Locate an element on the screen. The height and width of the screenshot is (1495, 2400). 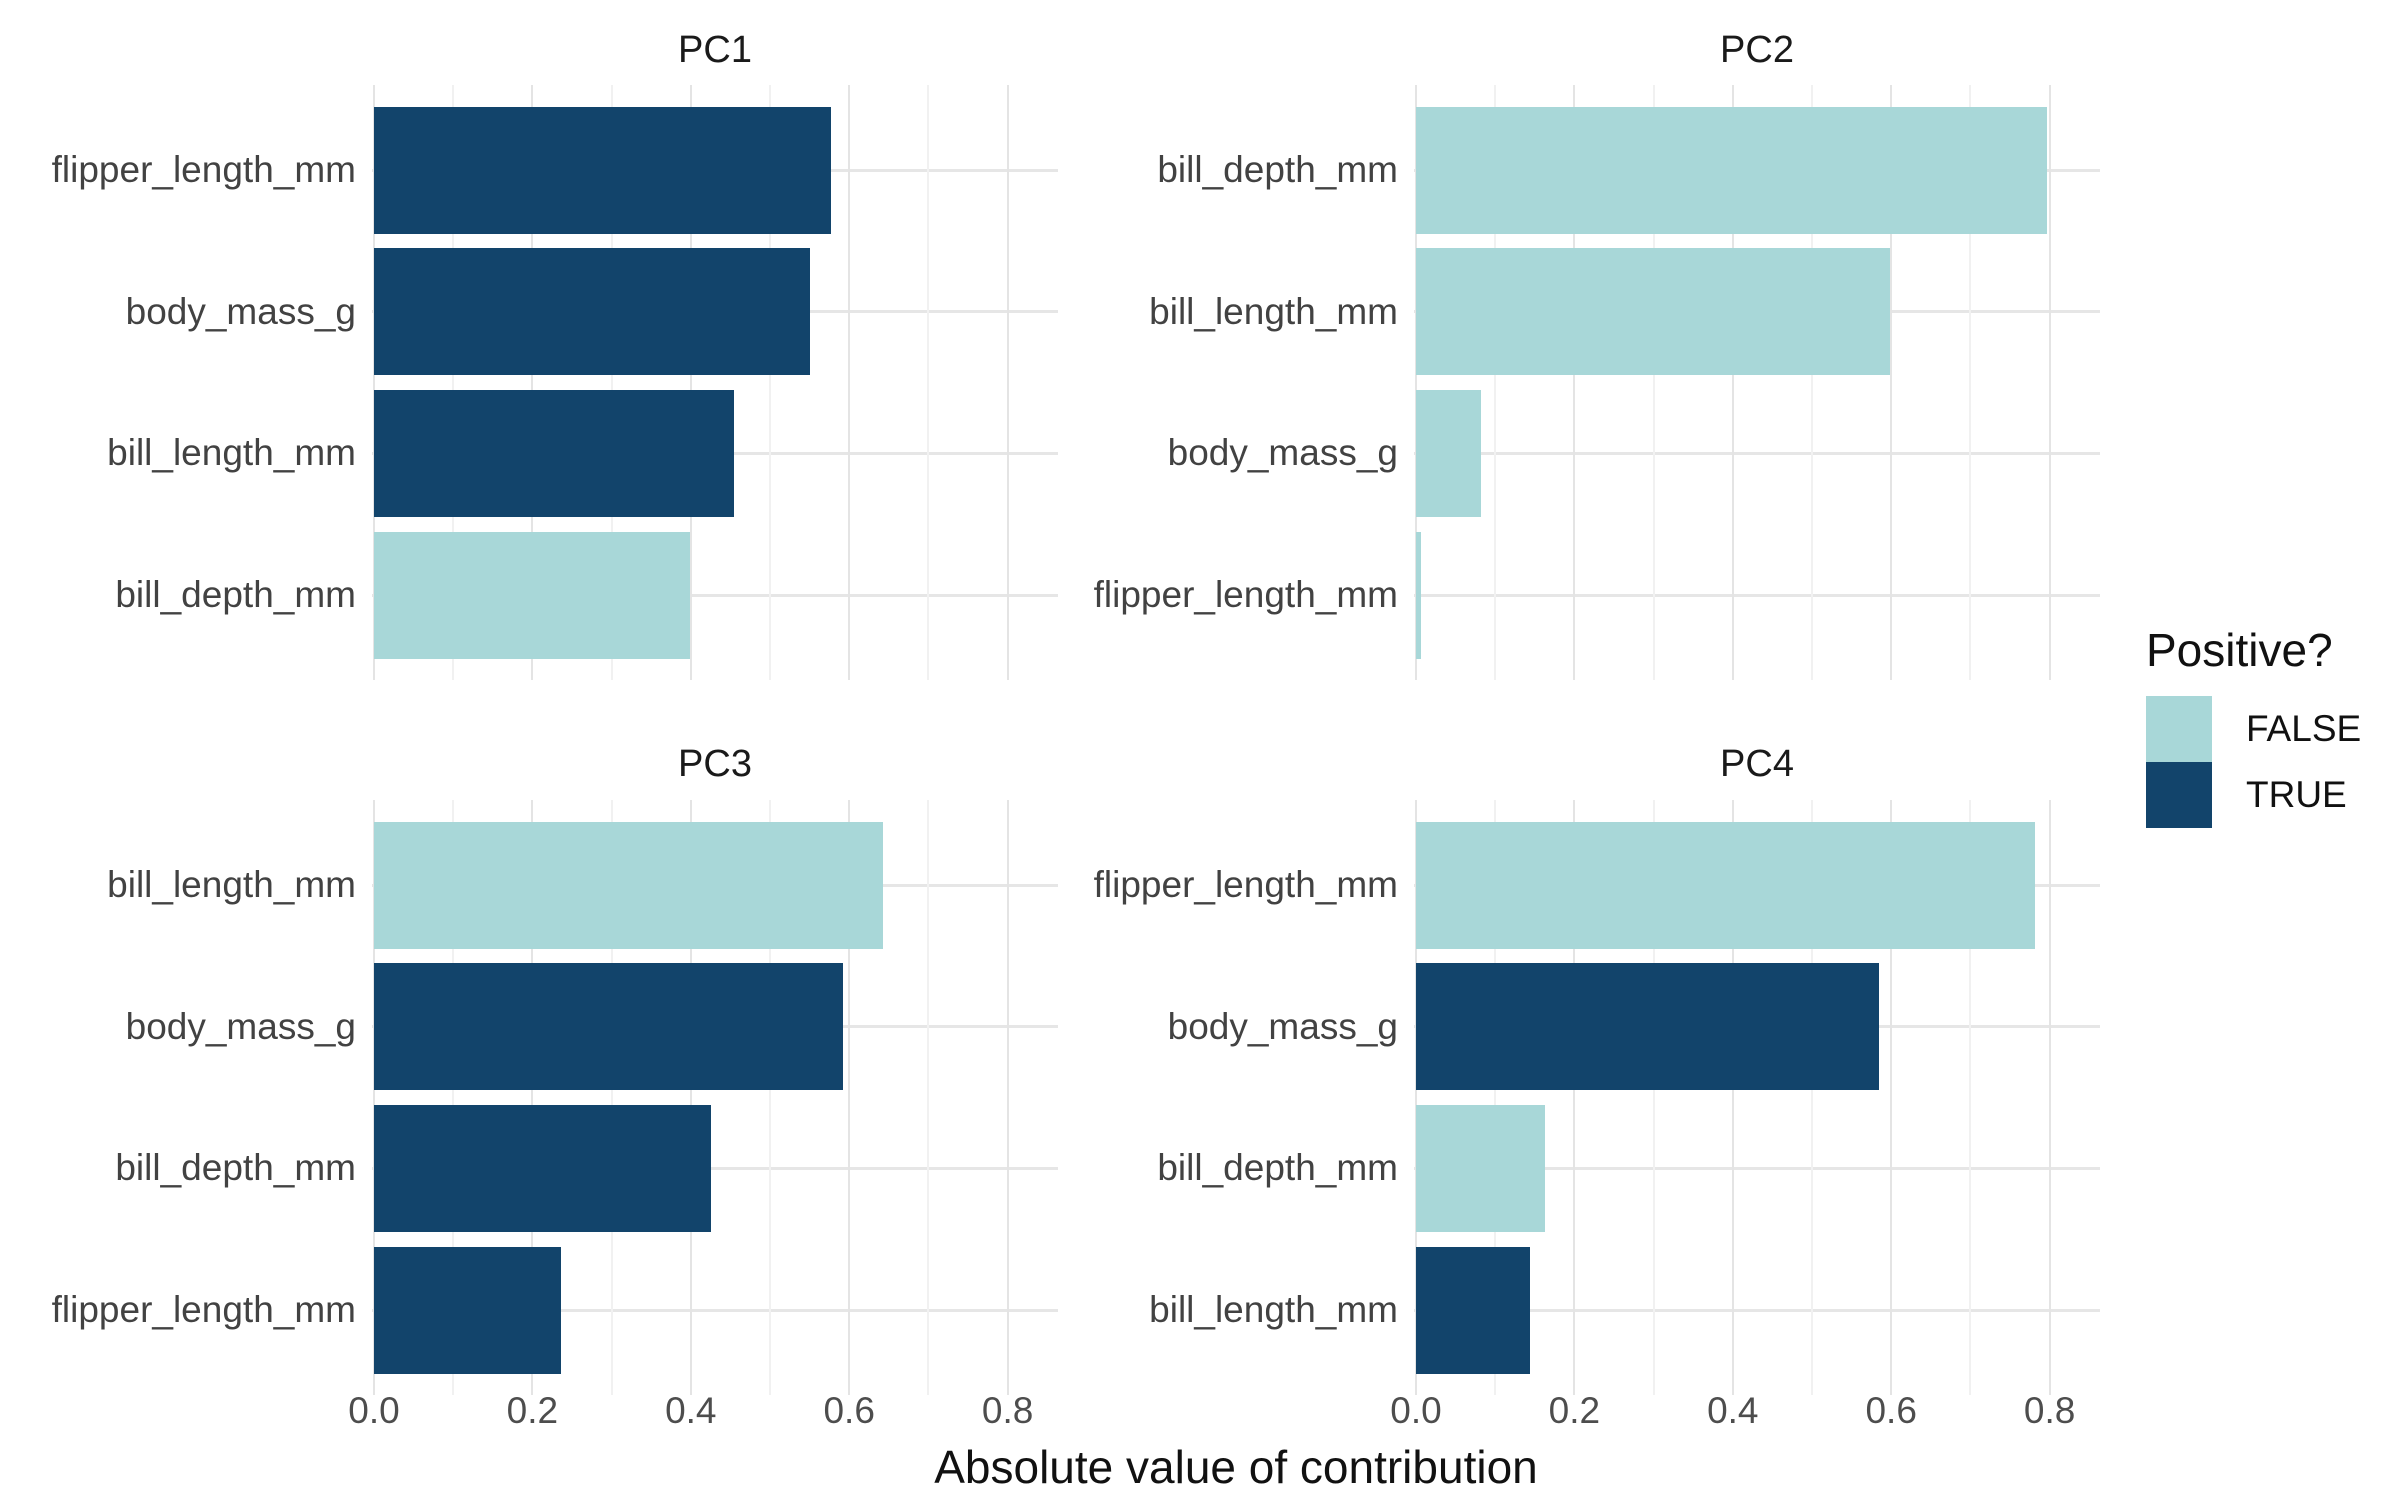
facet-title-PC1: PC1 is located at coordinates (715, 50).